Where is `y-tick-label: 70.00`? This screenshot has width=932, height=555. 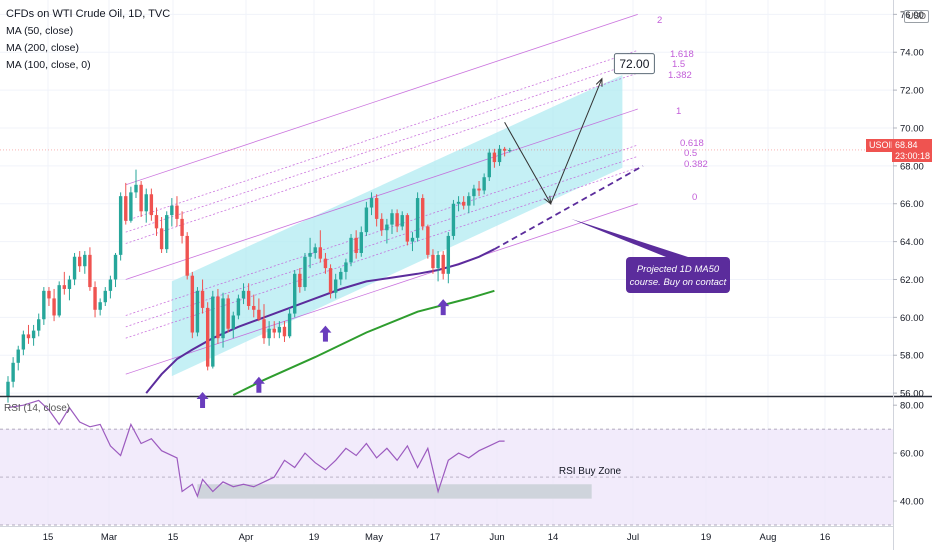 y-tick-label: 70.00 is located at coordinates (912, 128).